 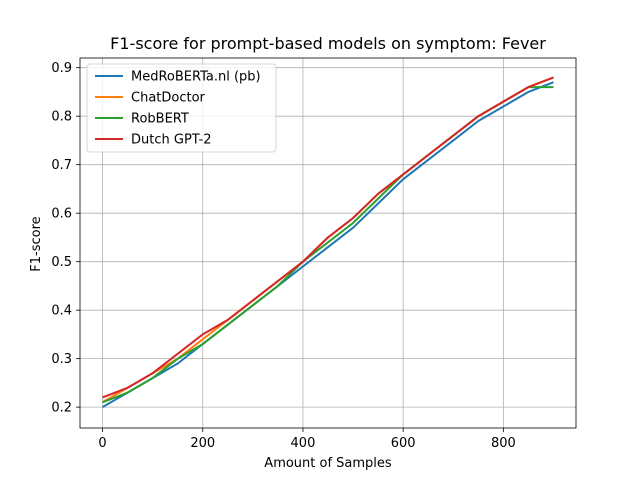 What do you see at coordinates (61, 262) in the screenshot?
I see `y-tick-label: 0.5` at bounding box center [61, 262].